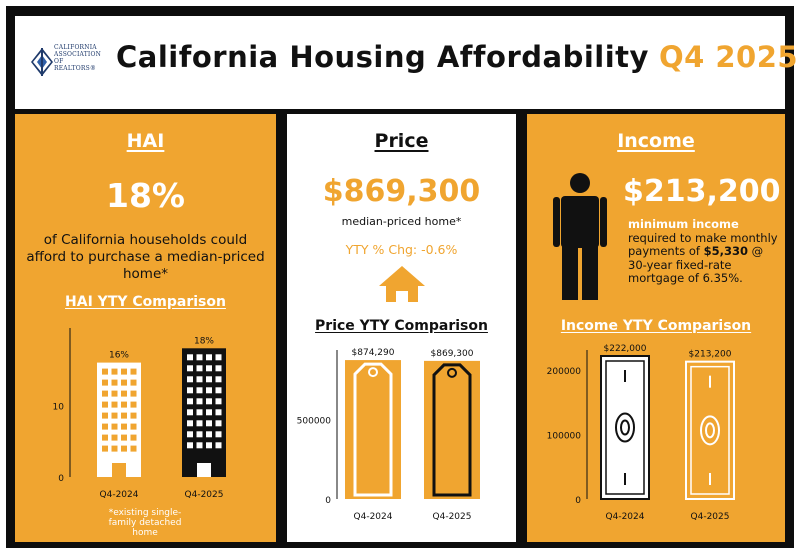 This screenshot has width=800, height=554. What do you see at coordinates (145, 141) in the screenshot?
I see `hai-heading: HAI` at bounding box center [145, 141].